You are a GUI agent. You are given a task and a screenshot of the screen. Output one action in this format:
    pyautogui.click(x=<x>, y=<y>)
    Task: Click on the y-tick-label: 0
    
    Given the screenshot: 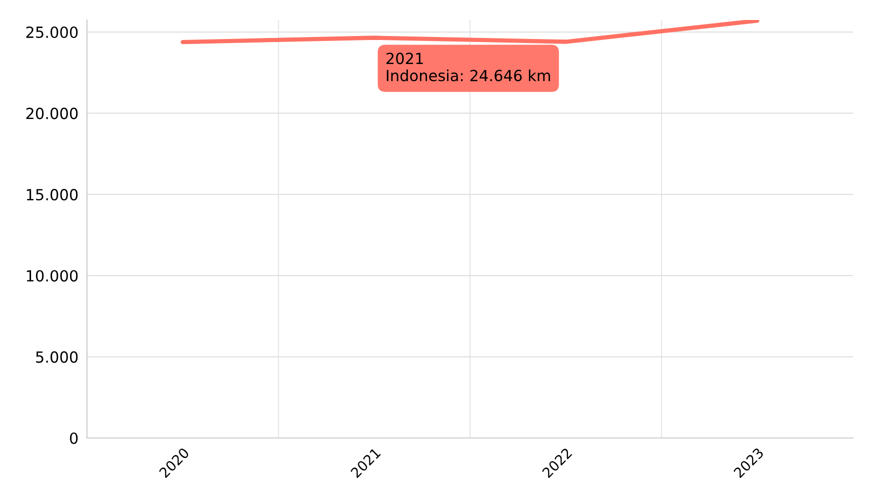 What is the action you would take?
    pyautogui.click(x=74, y=438)
    